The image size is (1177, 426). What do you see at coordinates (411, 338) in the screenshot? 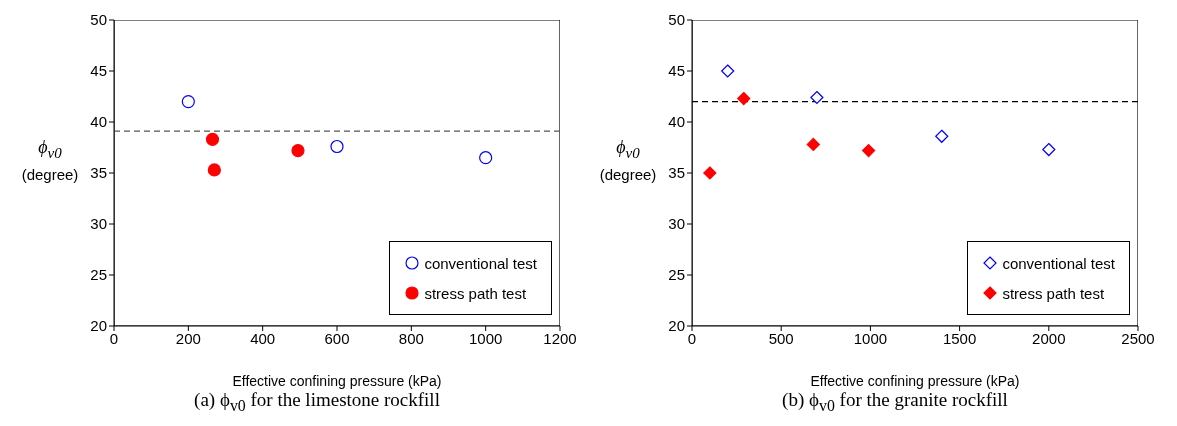
I see `x-tick-label: 800` at bounding box center [411, 338].